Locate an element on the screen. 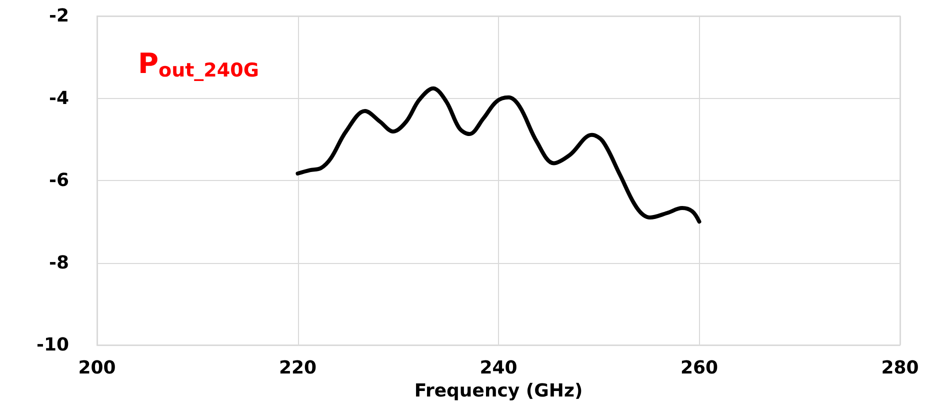 This screenshot has height=417, width=948. y-tick-label: -4 is located at coordinates (59, 98).